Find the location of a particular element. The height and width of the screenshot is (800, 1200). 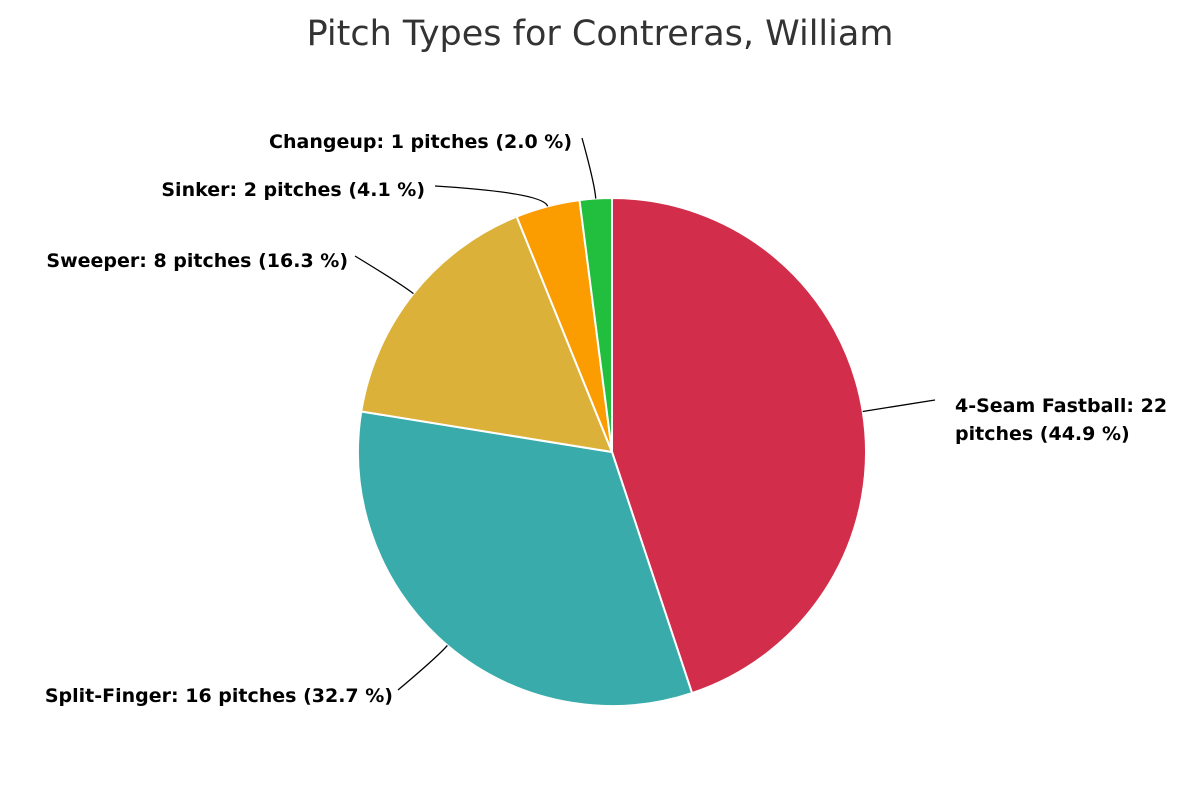

data-label: 4-Seam Fastball: 22 pitches (44.9 %) is located at coordinates (1061, 420).